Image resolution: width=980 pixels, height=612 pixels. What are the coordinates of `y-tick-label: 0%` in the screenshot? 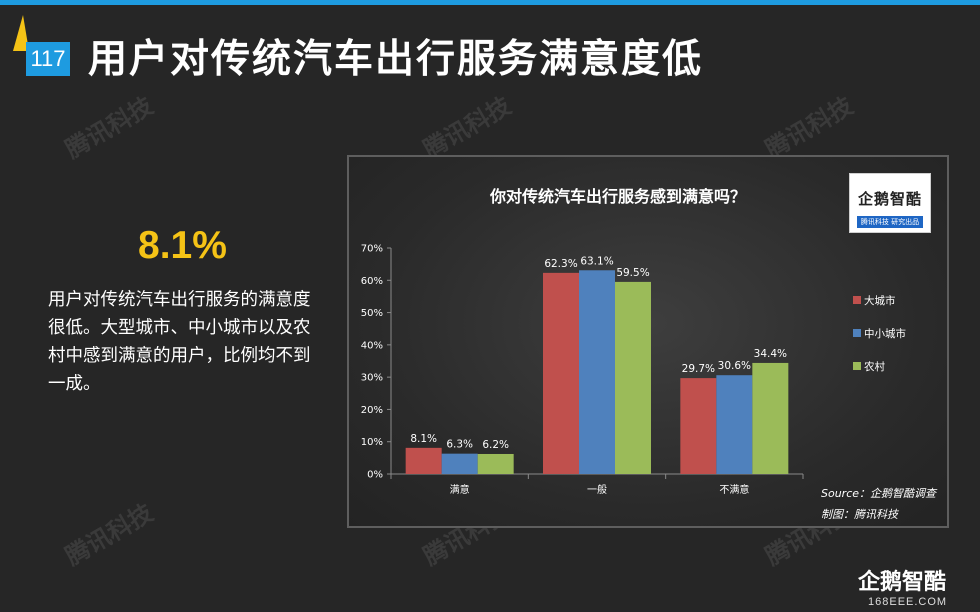 It's located at (375, 475).